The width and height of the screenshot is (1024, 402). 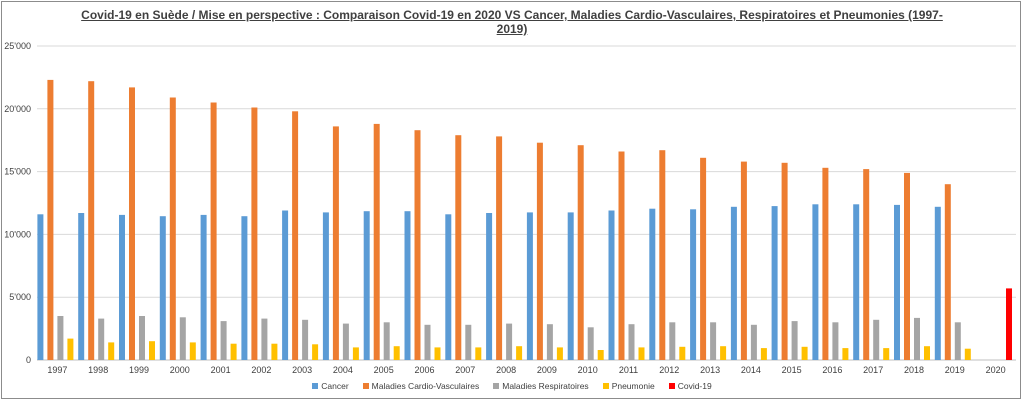 What do you see at coordinates (845, 354) in the screenshot?
I see `bar-pneumonie-2016` at bounding box center [845, 354].